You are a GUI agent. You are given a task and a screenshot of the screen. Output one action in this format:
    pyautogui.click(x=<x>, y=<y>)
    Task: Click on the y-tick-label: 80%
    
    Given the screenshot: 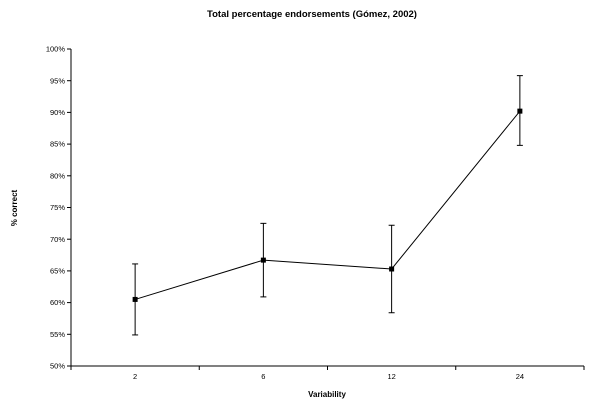 What is the action you would take?
    pyautogui.click(x=57, y=175)
    